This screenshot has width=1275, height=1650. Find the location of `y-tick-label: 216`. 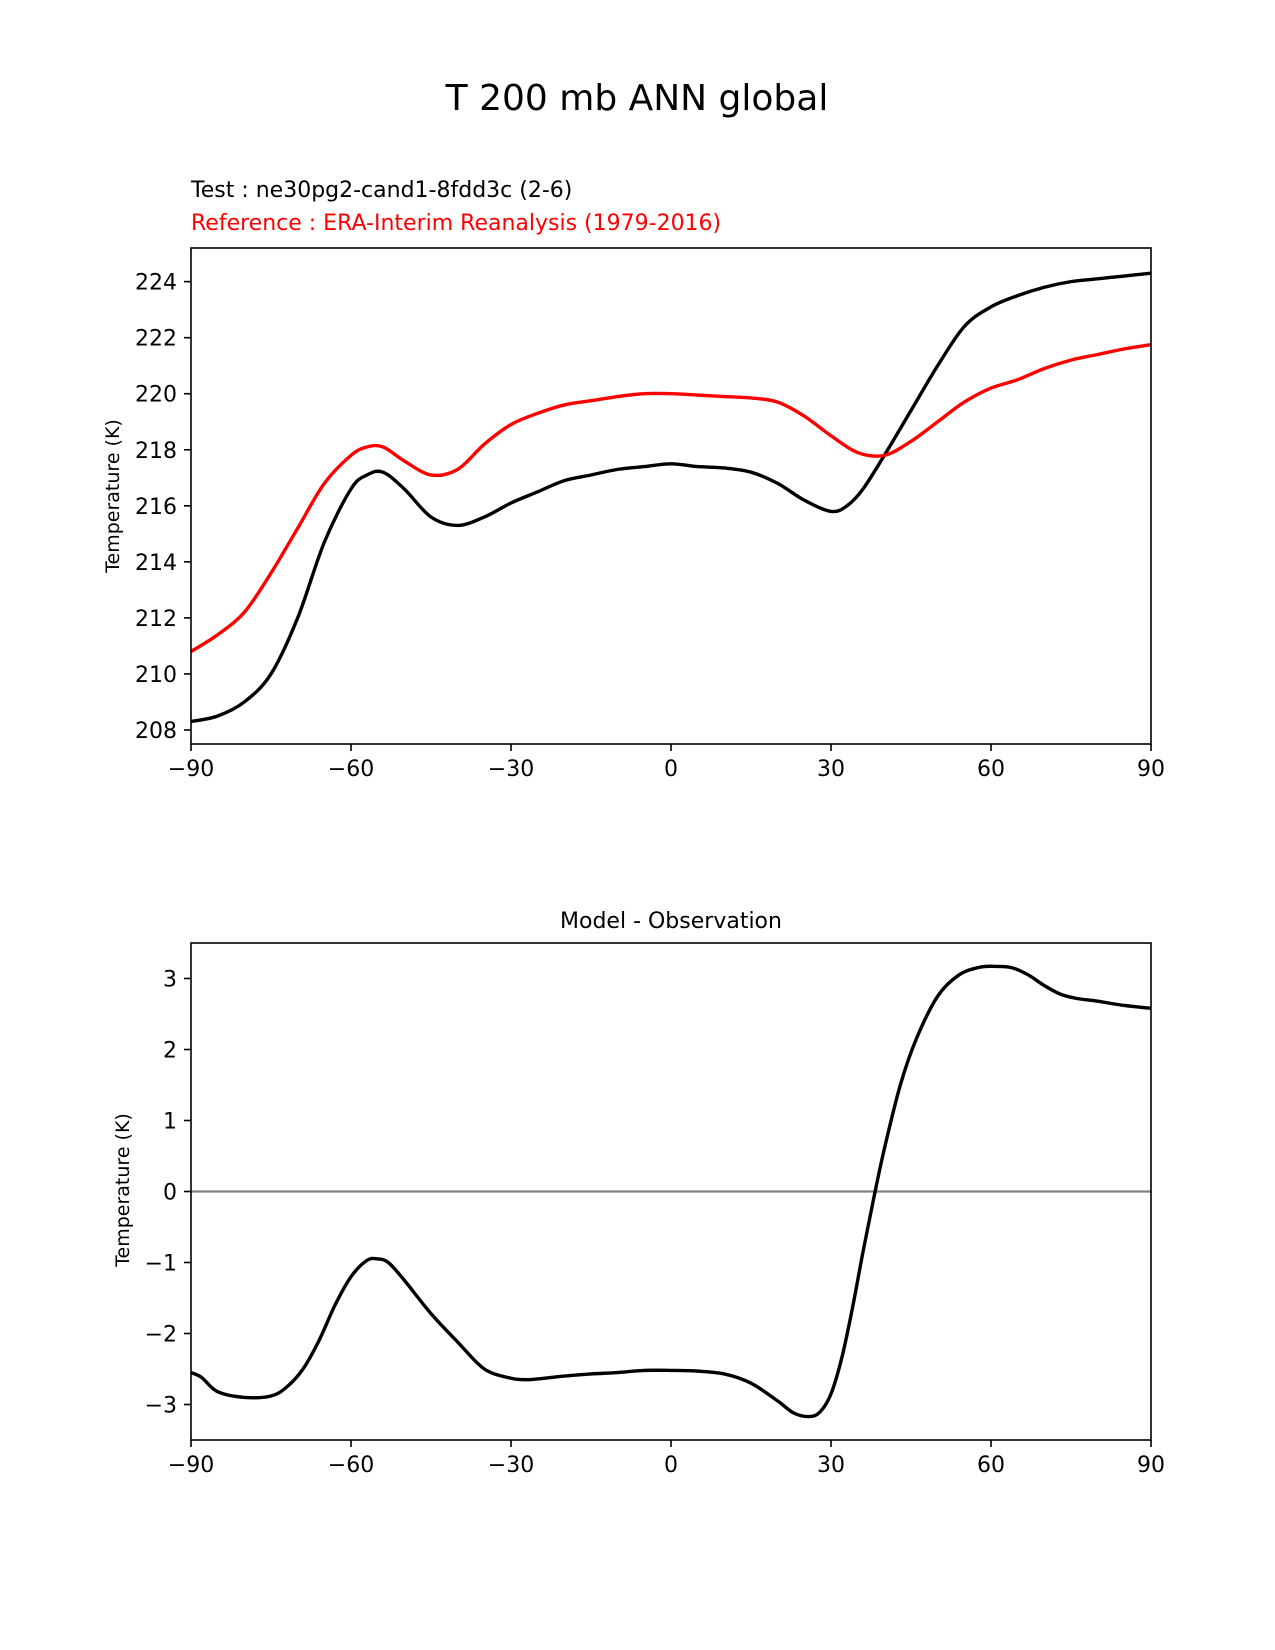

y-tick-label: 216 is located at coordinates (156, 507).